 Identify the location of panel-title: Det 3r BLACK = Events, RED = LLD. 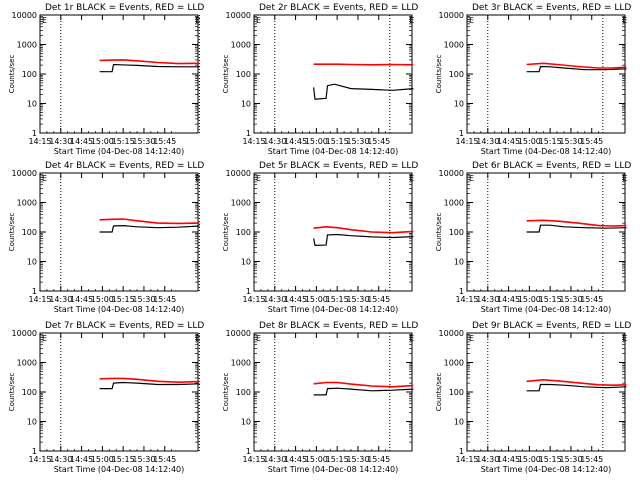
(551, 8).